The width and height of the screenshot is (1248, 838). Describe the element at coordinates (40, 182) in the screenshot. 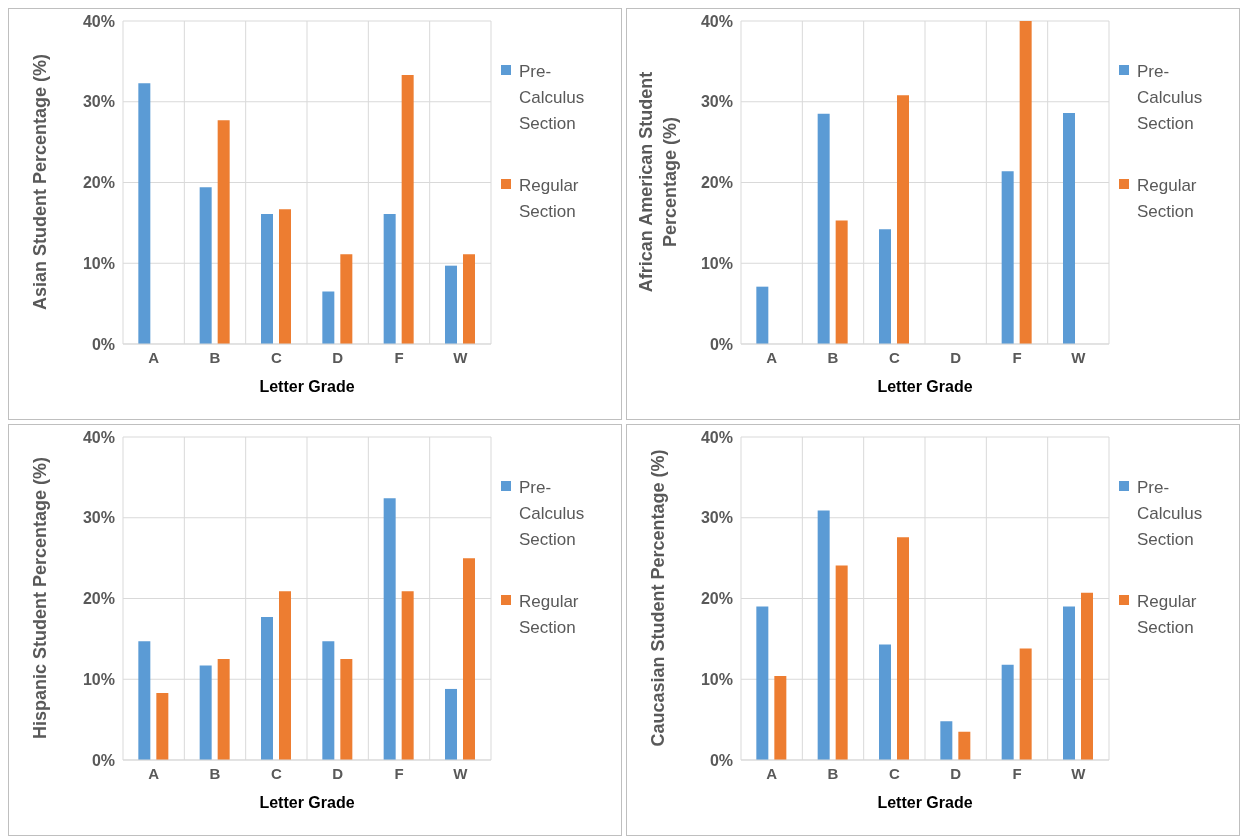

I see `y-axis-title: Asian Student Percentage (%)` at that location.